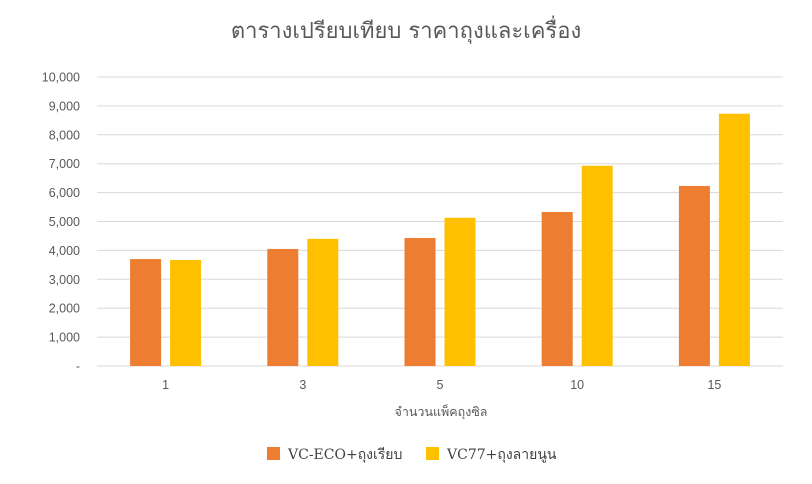 This screenshot has height=484, width=812. Describe the element at coordinates (577, 385) in the screenshot. I see `x-tick-label: 10` at that location.